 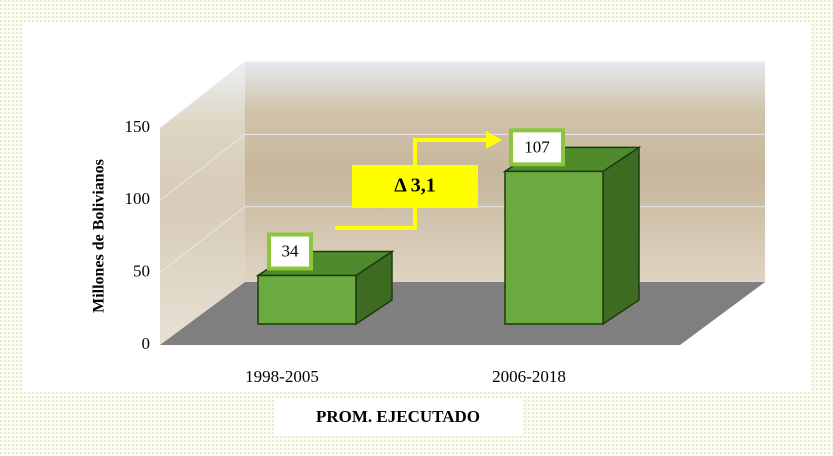 I want to click on value-label: 34, so click(x=291, y=250).